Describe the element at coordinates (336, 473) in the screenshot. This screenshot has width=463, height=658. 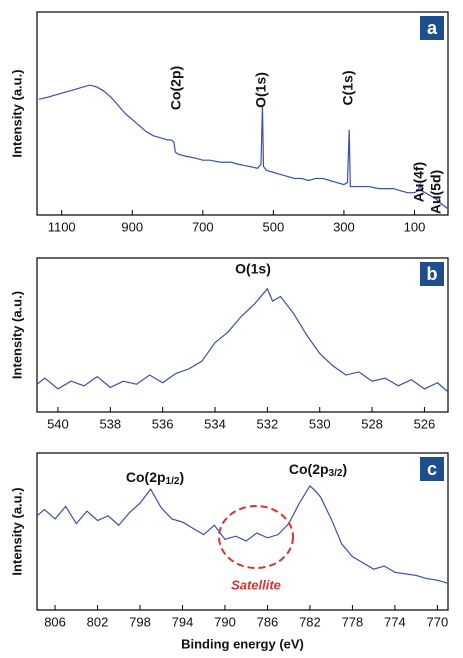
I see `peak-label-part: 3/2` at that location.